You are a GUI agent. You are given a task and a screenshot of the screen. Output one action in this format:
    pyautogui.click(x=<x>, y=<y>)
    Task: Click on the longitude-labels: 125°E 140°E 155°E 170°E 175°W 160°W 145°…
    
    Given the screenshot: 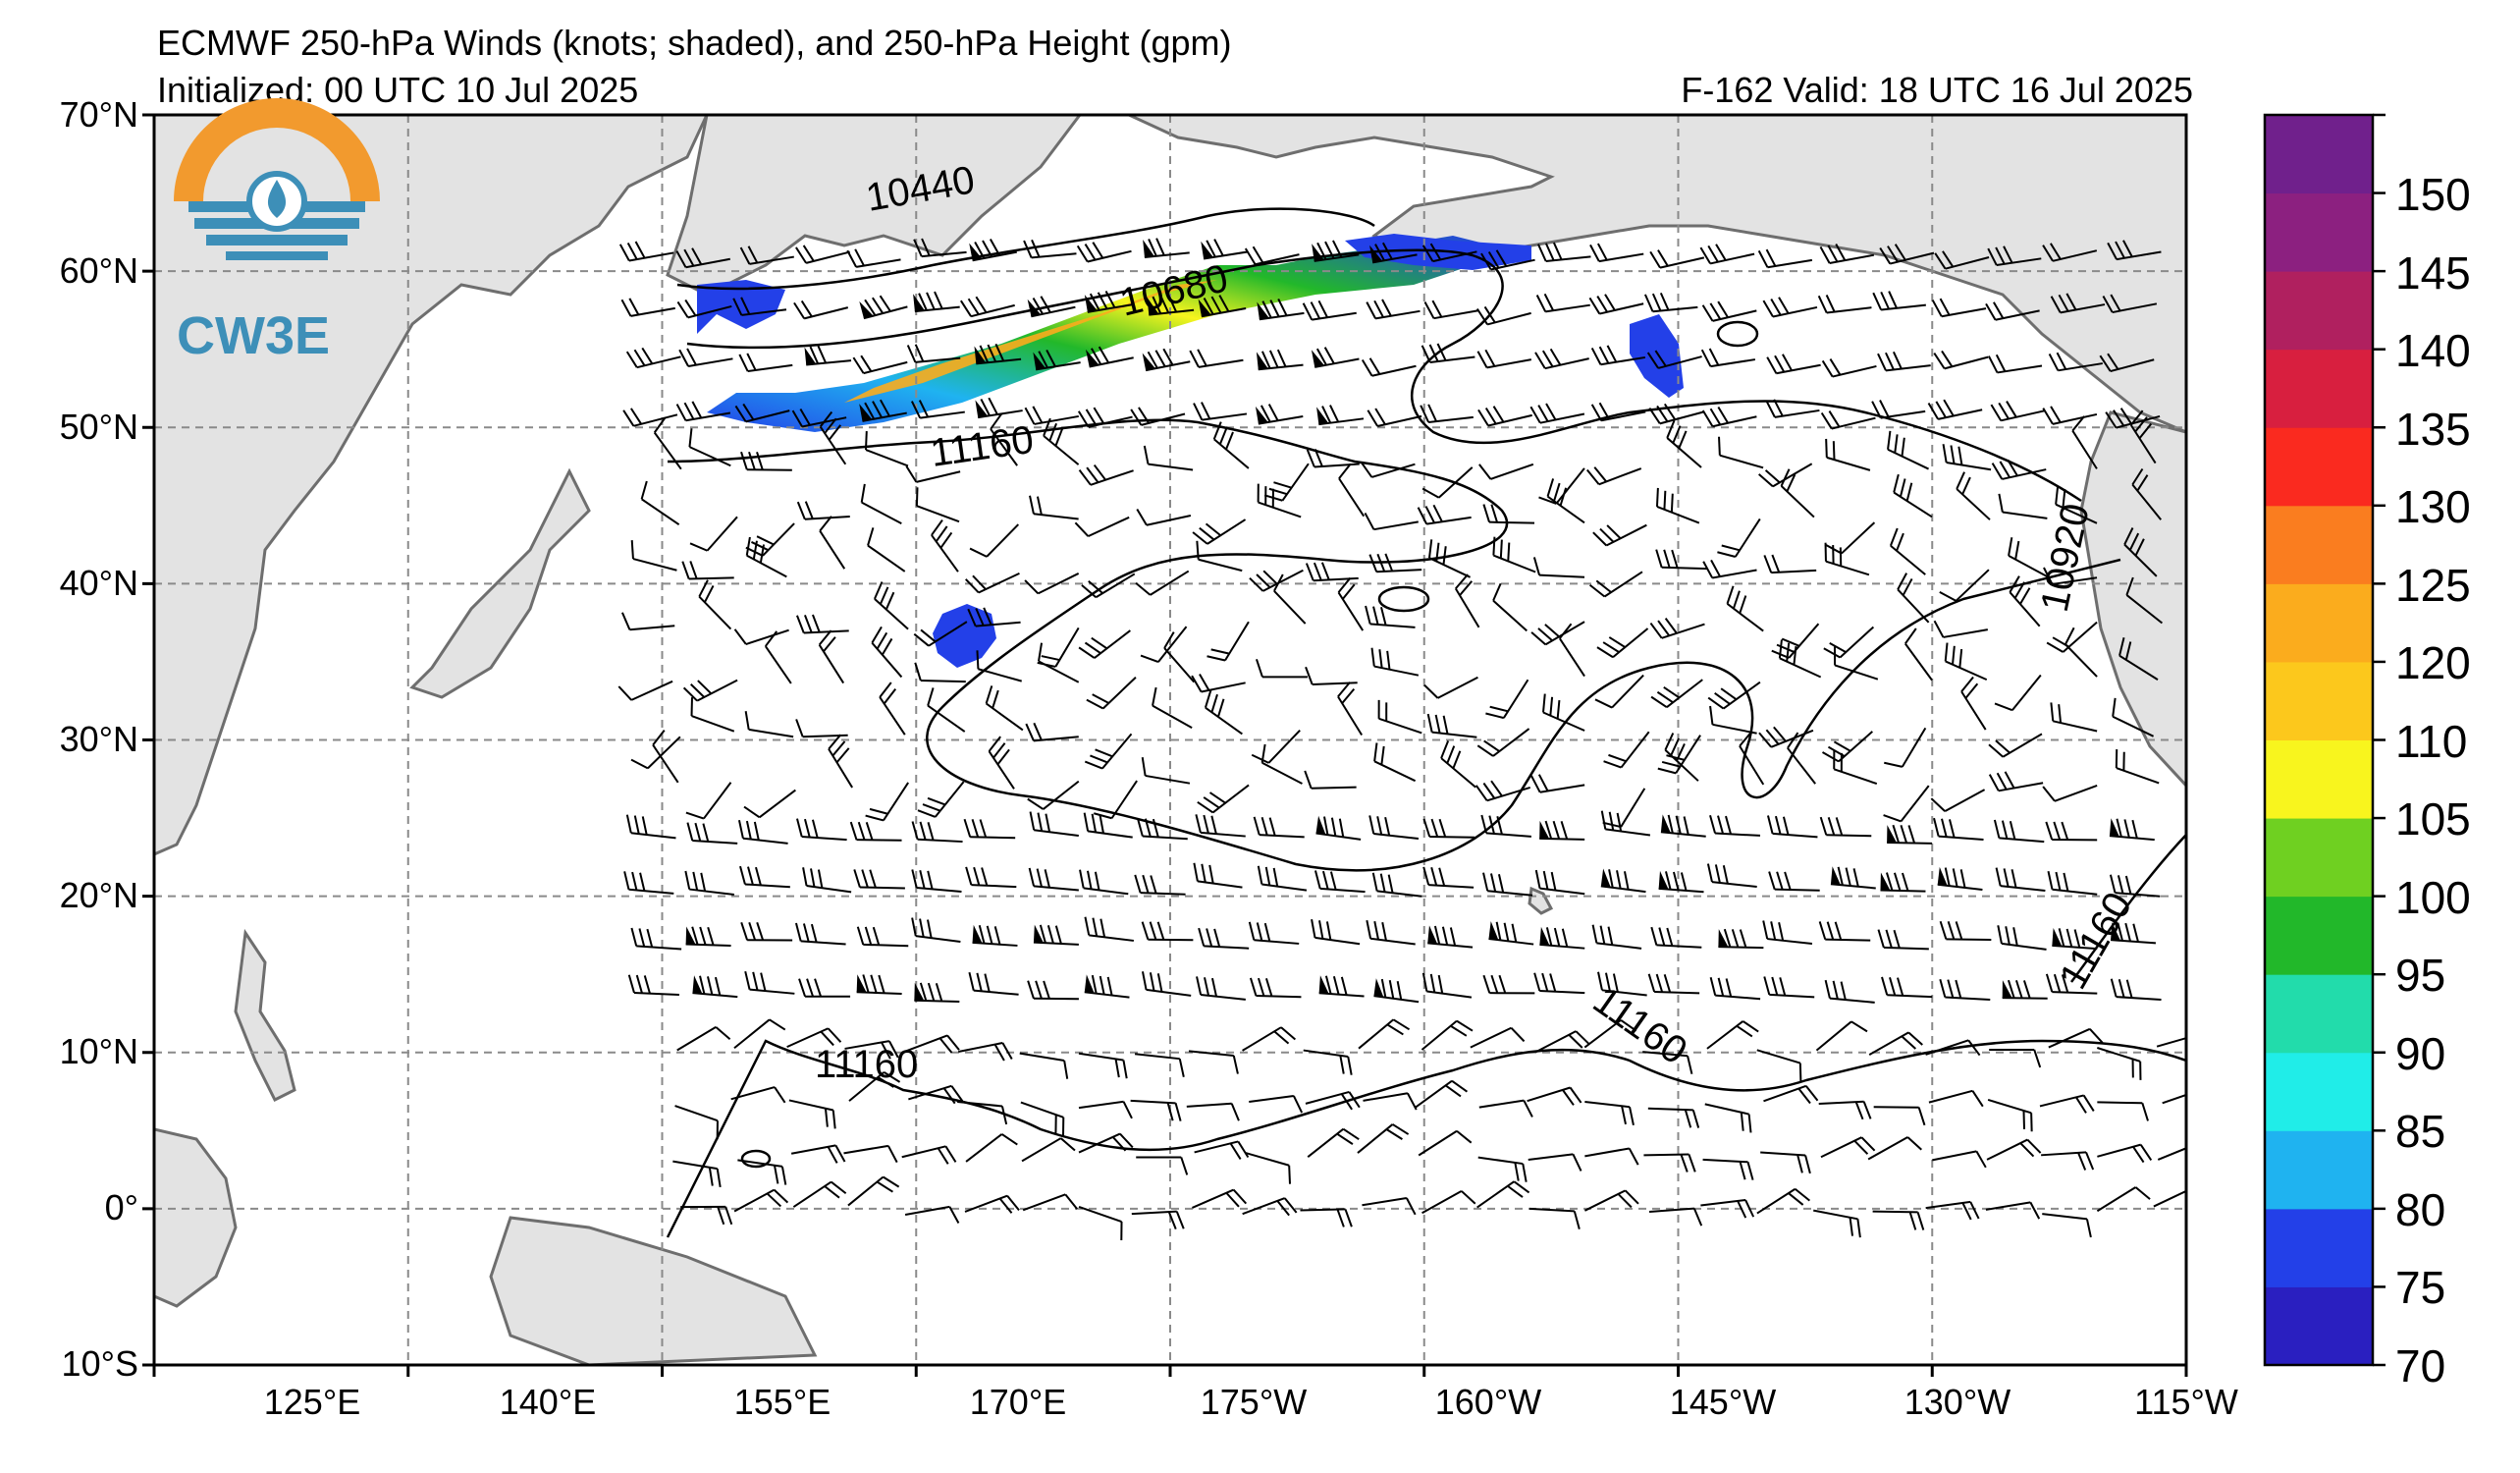 What is the action you would take?
    pyautogui.click(x=1251, y=1402)
    